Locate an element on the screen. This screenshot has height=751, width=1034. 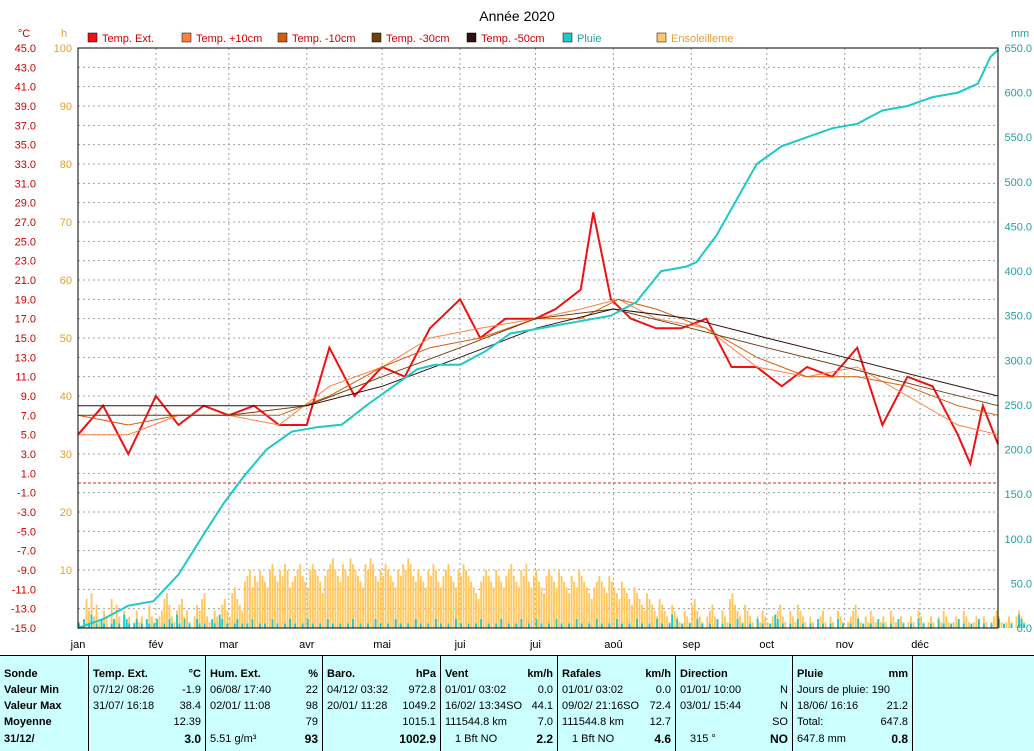
pluie-max-v: 21.2 is located at coordinates (897, 706).